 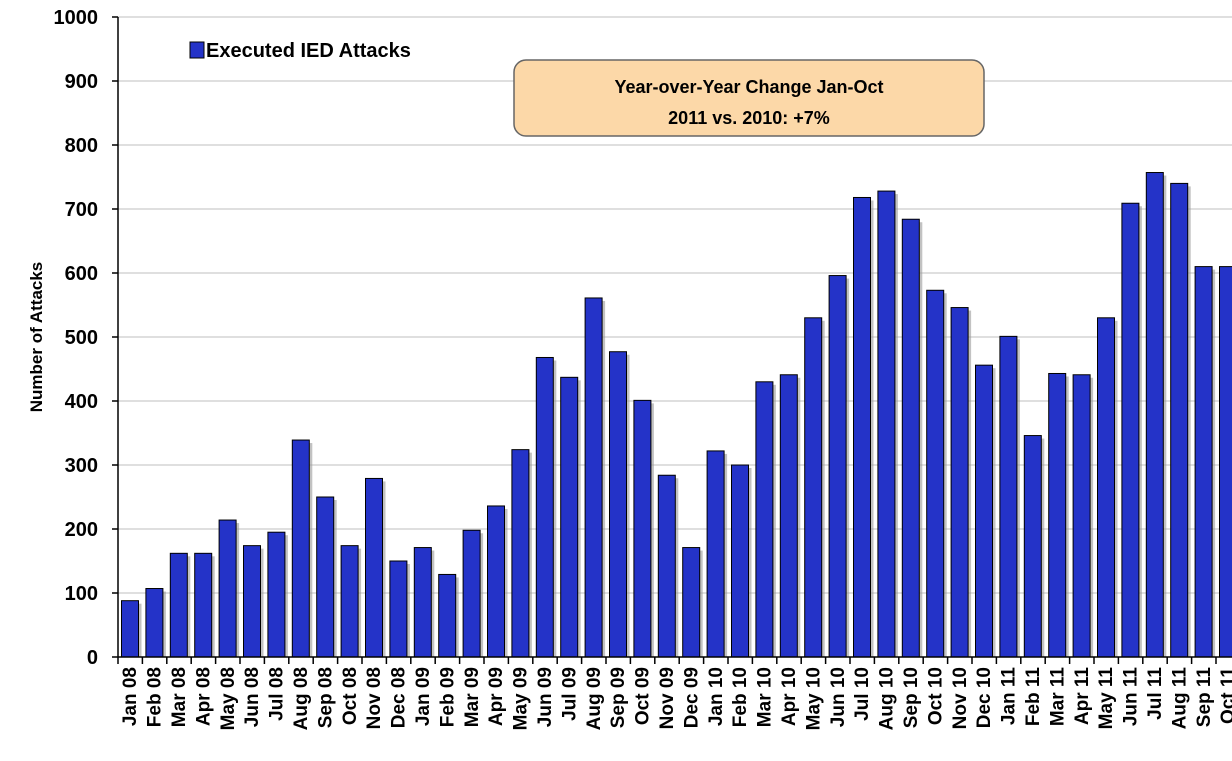 What do you see at coordinates (92, 658) in the screenshot?
I see `y-tick-label: 0` at bounding box center [92, 658].